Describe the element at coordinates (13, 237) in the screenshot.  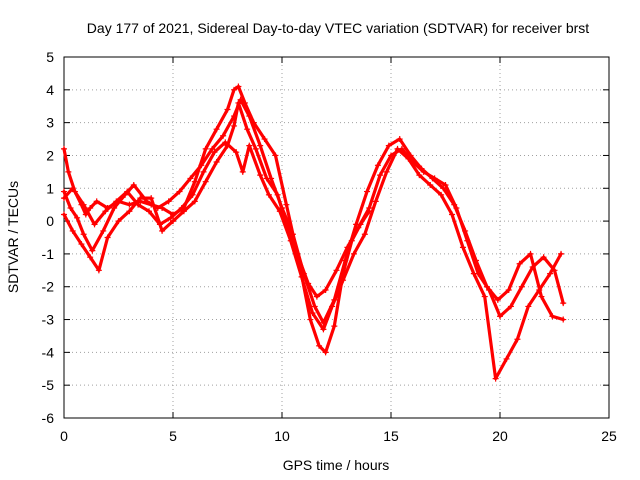
I see `y-axis-title: SDTVAR / TECUs` at that location.